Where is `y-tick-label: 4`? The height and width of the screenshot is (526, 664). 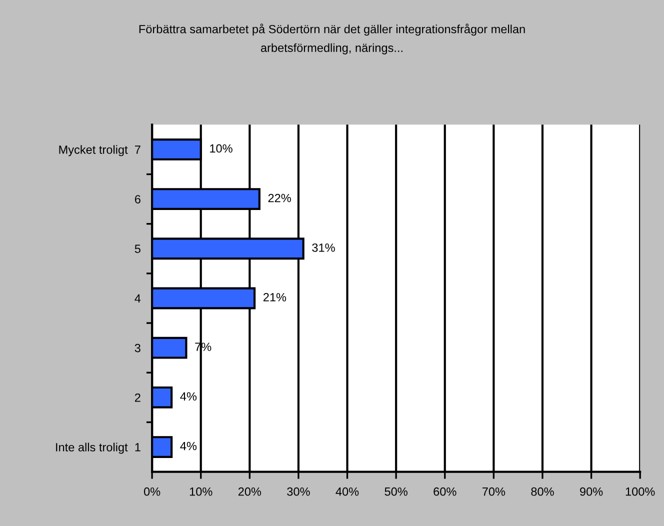 y-tick-label: 4 is located at coordinates (137, 298).